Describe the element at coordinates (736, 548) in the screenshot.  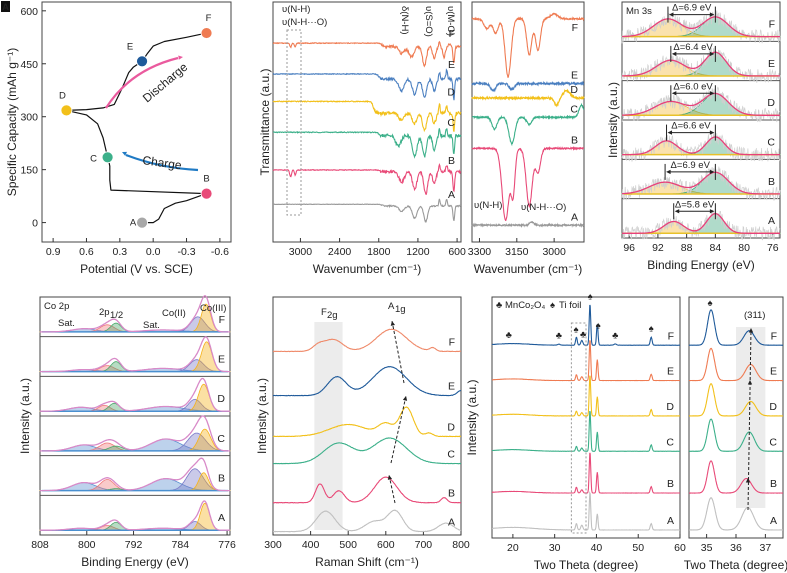
I see `x-tick-label: 36` at that location.